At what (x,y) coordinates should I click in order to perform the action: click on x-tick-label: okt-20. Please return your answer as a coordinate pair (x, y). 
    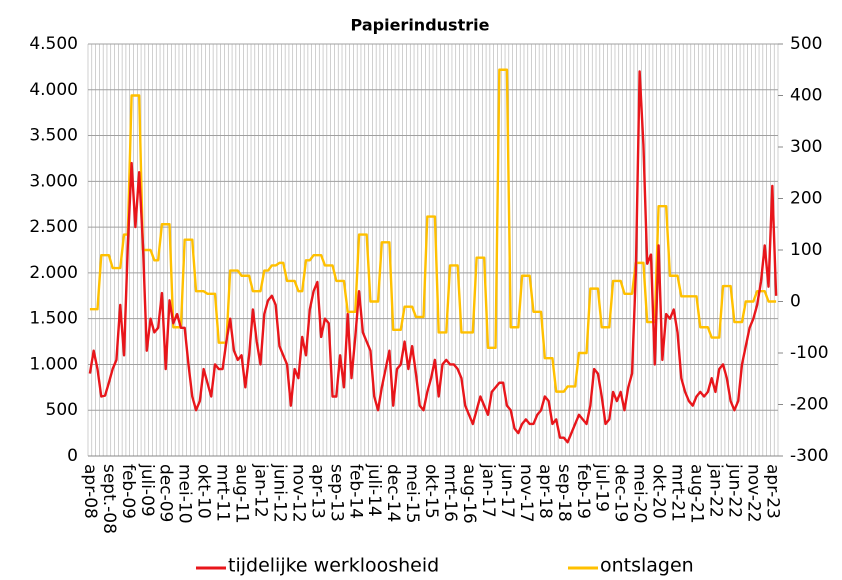
    Looking at the image, I should click on (659, 491).